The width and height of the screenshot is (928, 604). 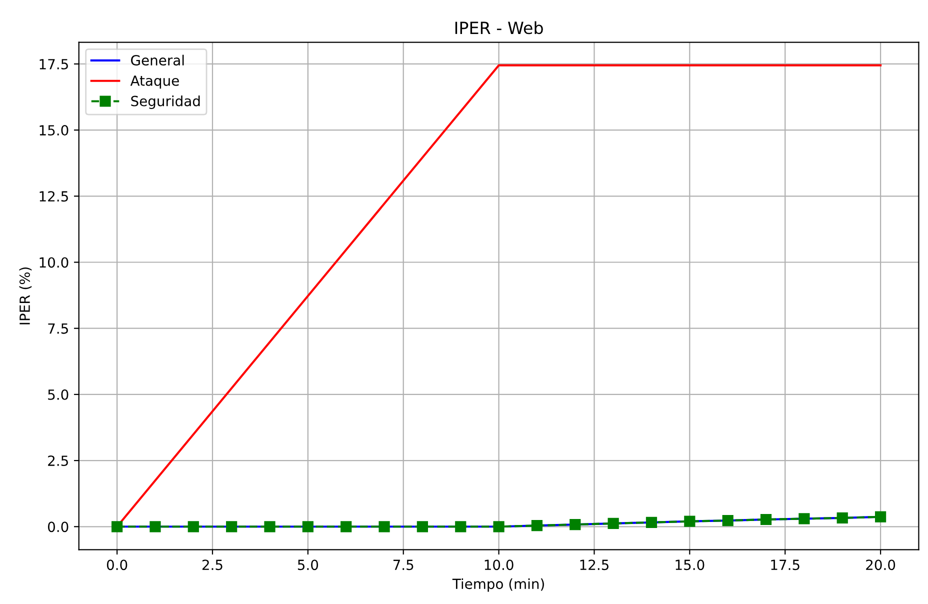 What do you see at coordinates (54, 262) in the screenshot?
I see `y-tick-label: 10.0` at bounding box center [54, 262].